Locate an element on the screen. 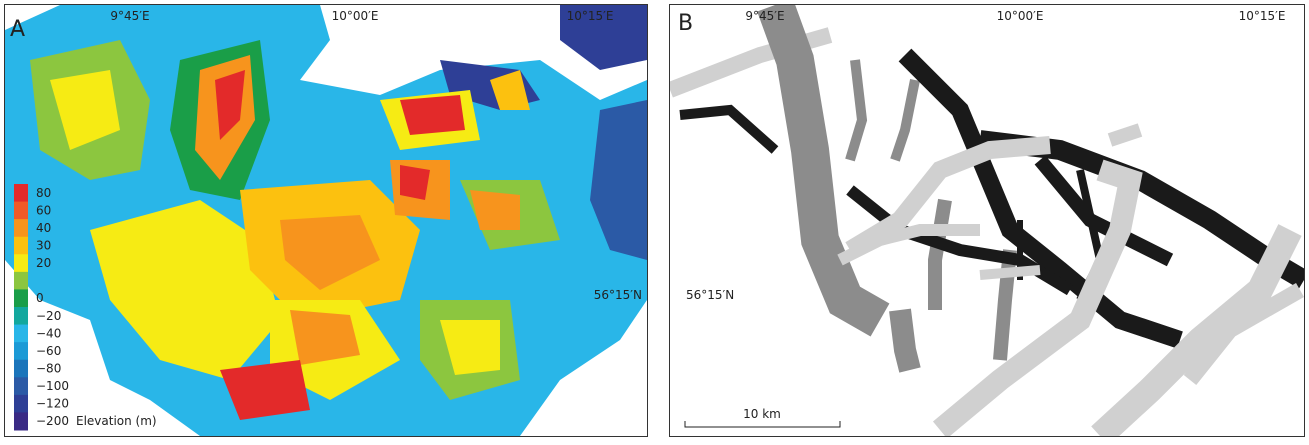  legend-label: −60 is located at coordinates (48, 351).